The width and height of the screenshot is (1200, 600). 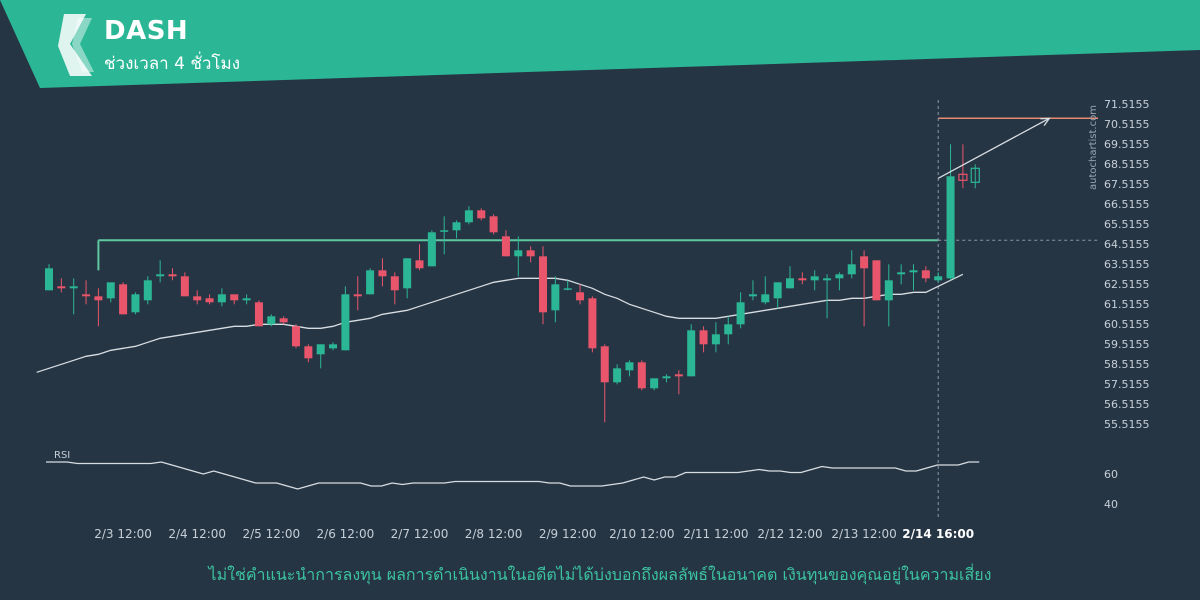 I want to click on price-tick-label: 60.5155, so click(x=1127, y=324).